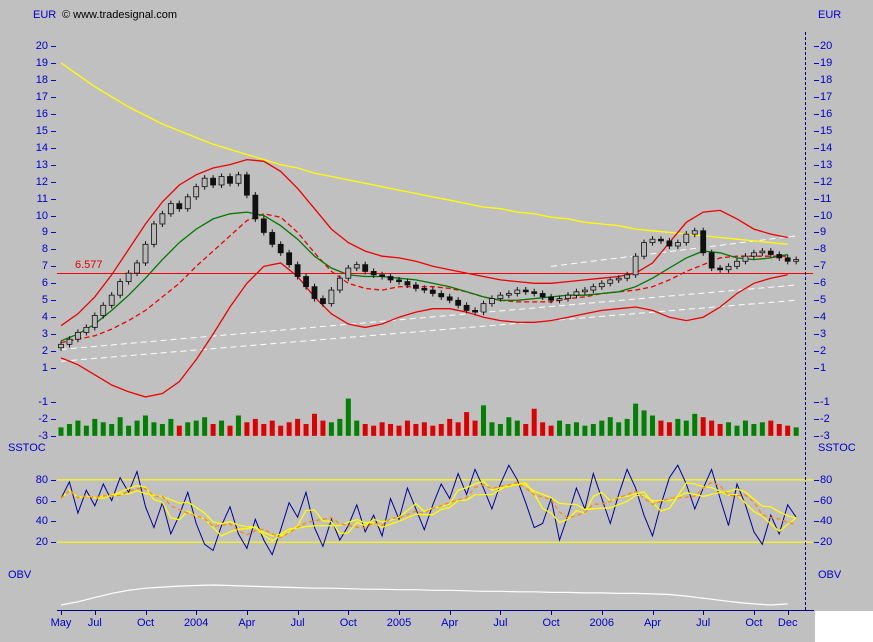 This screenshot has width=873, height=642. I want to click on price-axis-tick-label: 15, so click(41, 130).